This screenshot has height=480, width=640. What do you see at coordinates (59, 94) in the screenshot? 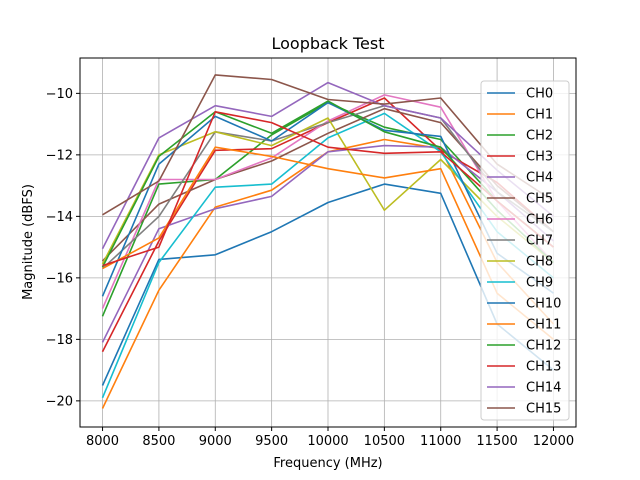
I see `y-tick-label: −10` at bounding box center [59, 94].